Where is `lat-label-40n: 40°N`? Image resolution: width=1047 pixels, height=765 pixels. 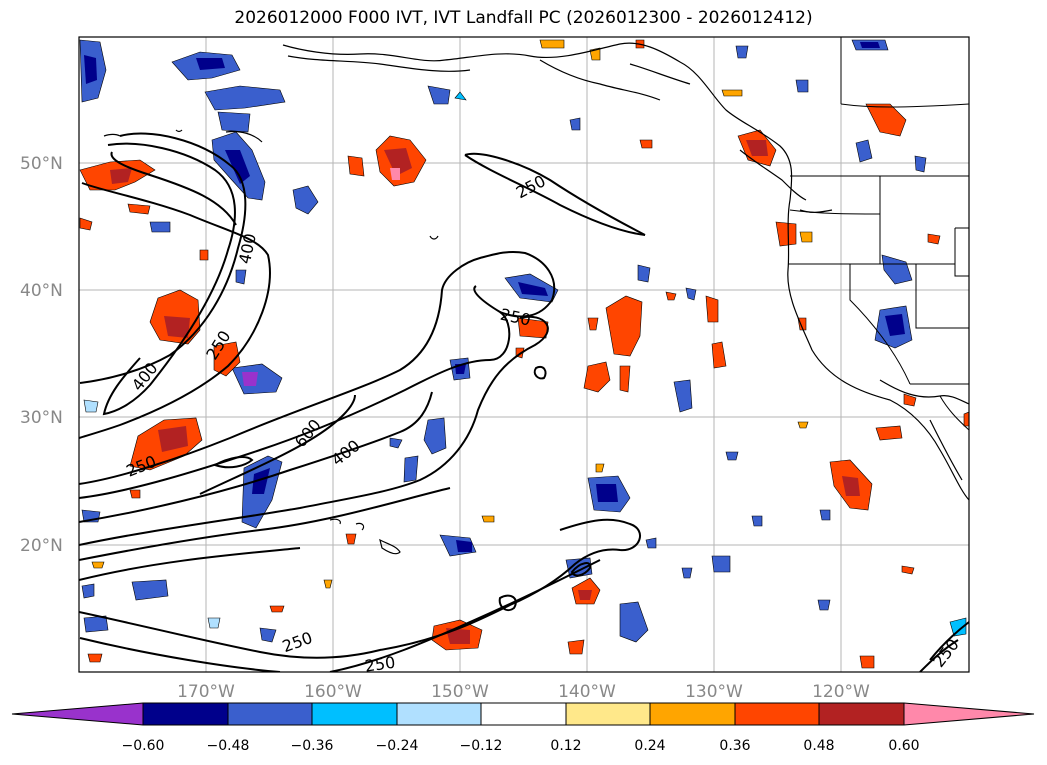
lat-label-40n: 40°N is located at coordinates (41, 291).